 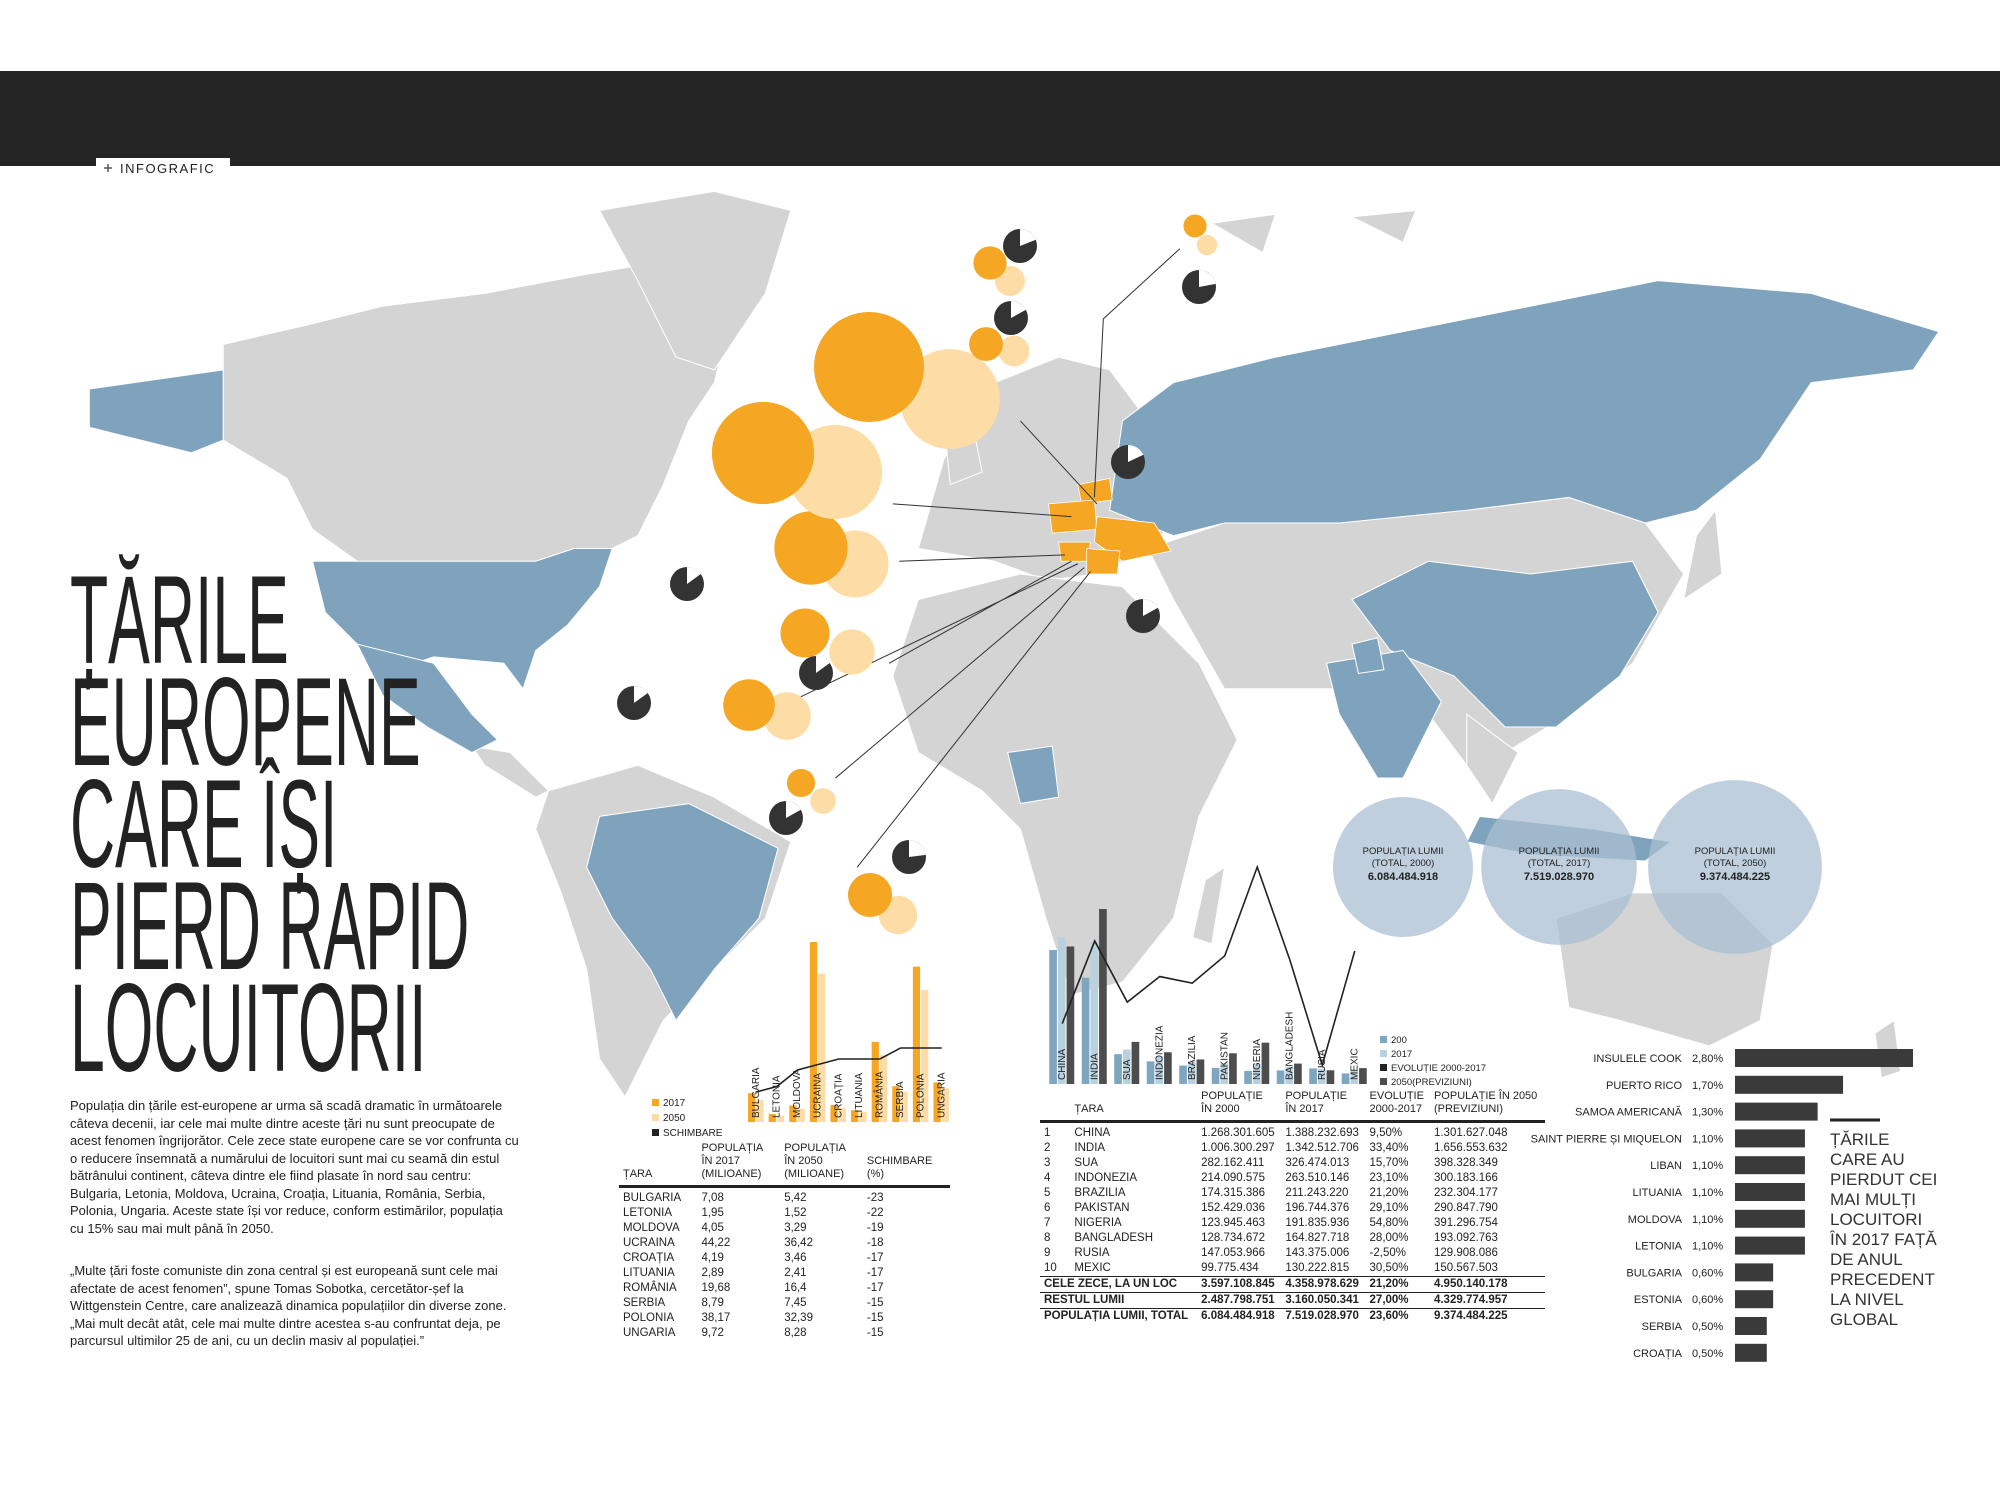 I want to click on category-label: LITUANIA, so click(x=859, y=1095).